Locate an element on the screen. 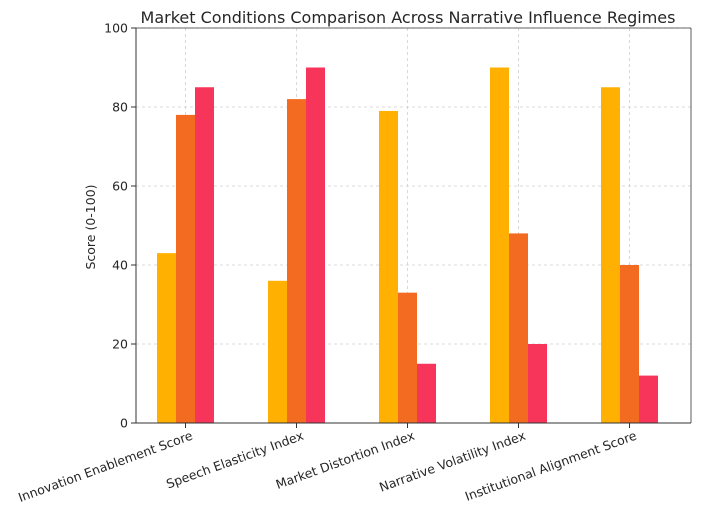 This screenshot has height=510, width=709. y-tick-label: 80 is located at coordinates (120, 107).